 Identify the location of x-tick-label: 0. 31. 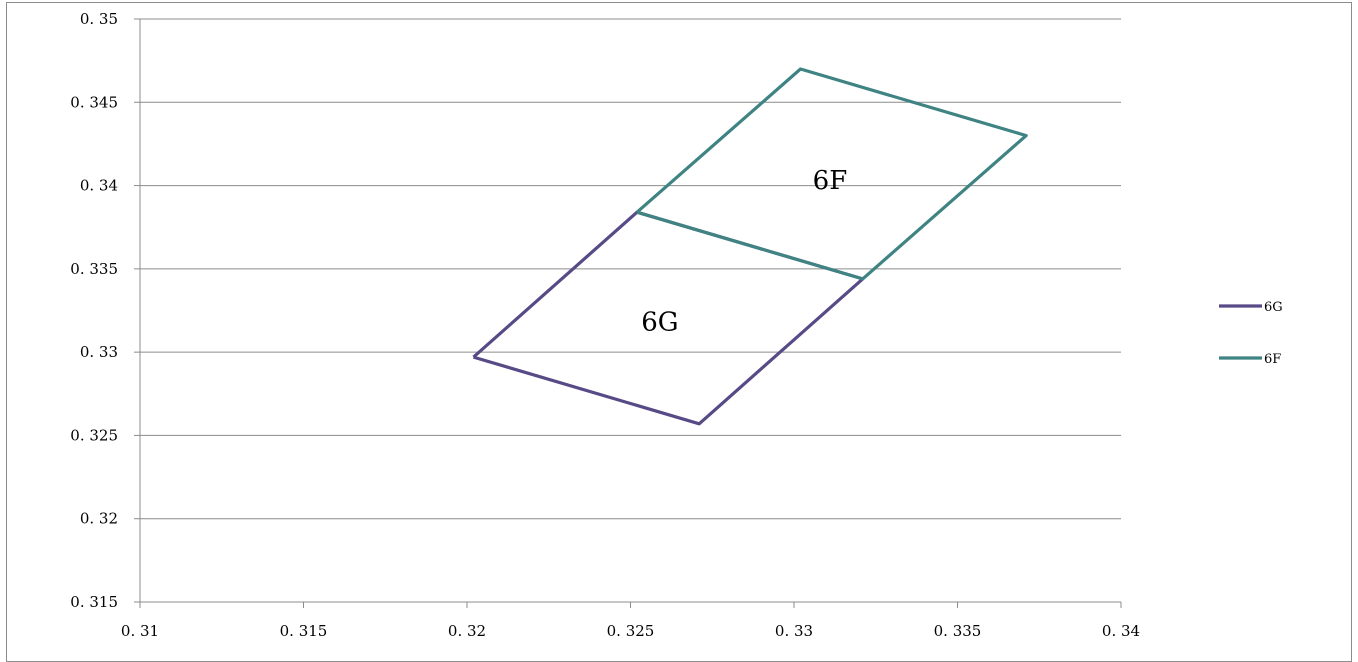
(140, 631).